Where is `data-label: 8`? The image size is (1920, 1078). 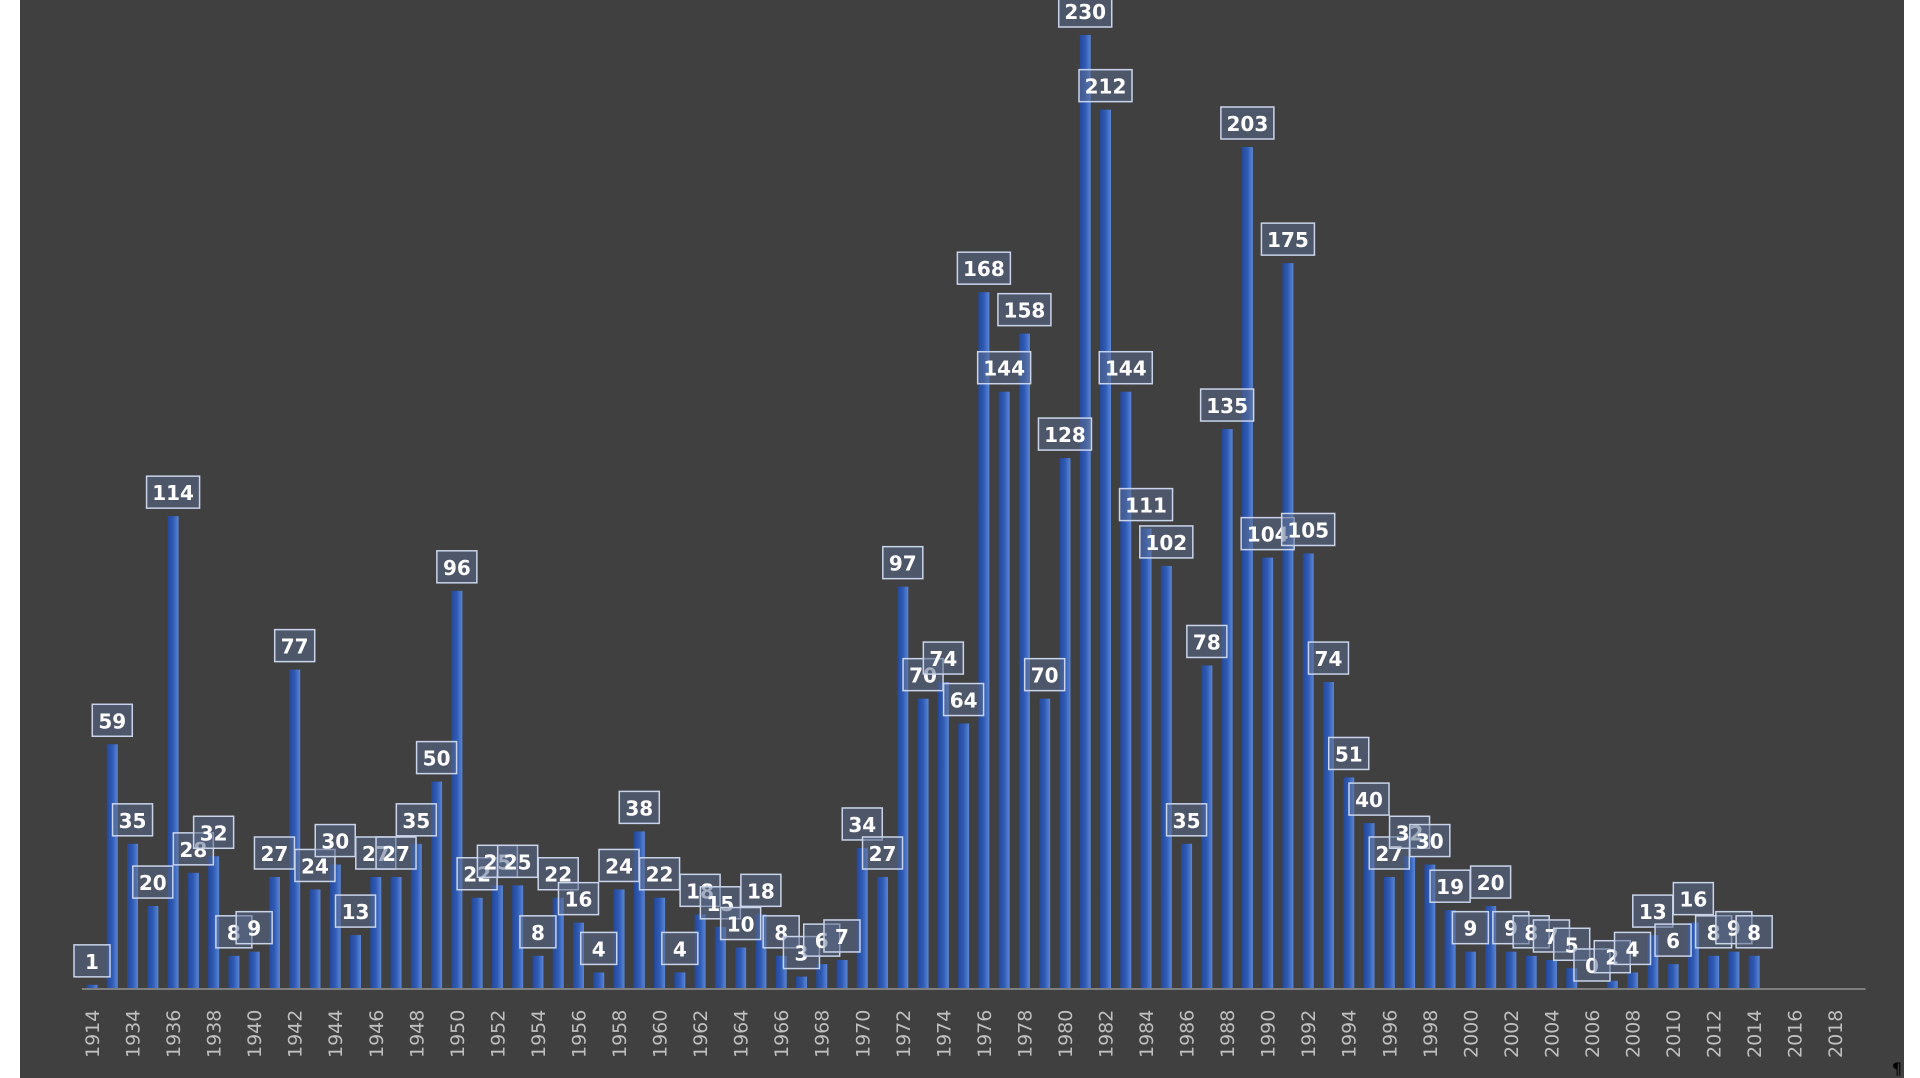 data-label: 8 is located at coordinates (538, 932).